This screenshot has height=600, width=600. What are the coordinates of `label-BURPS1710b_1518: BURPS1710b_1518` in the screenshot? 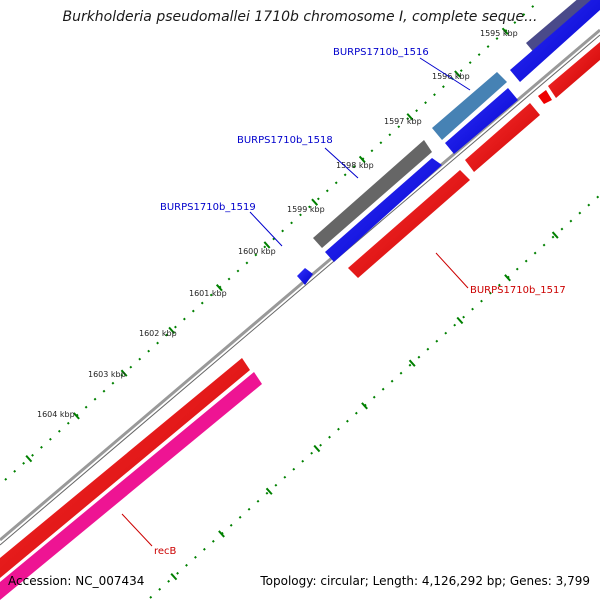 It's located at (285, 140).